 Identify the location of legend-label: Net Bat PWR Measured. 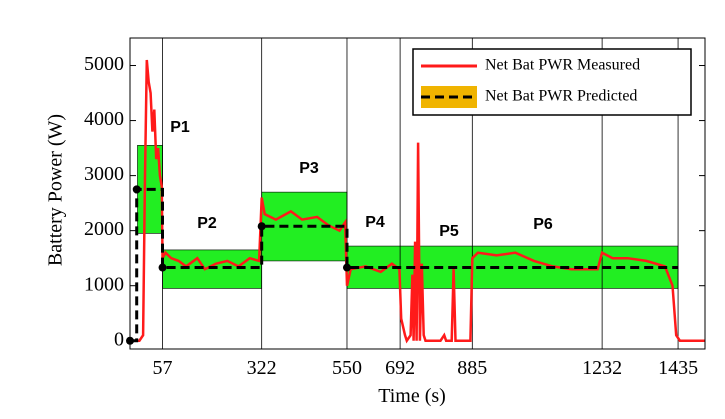
(562, 65).